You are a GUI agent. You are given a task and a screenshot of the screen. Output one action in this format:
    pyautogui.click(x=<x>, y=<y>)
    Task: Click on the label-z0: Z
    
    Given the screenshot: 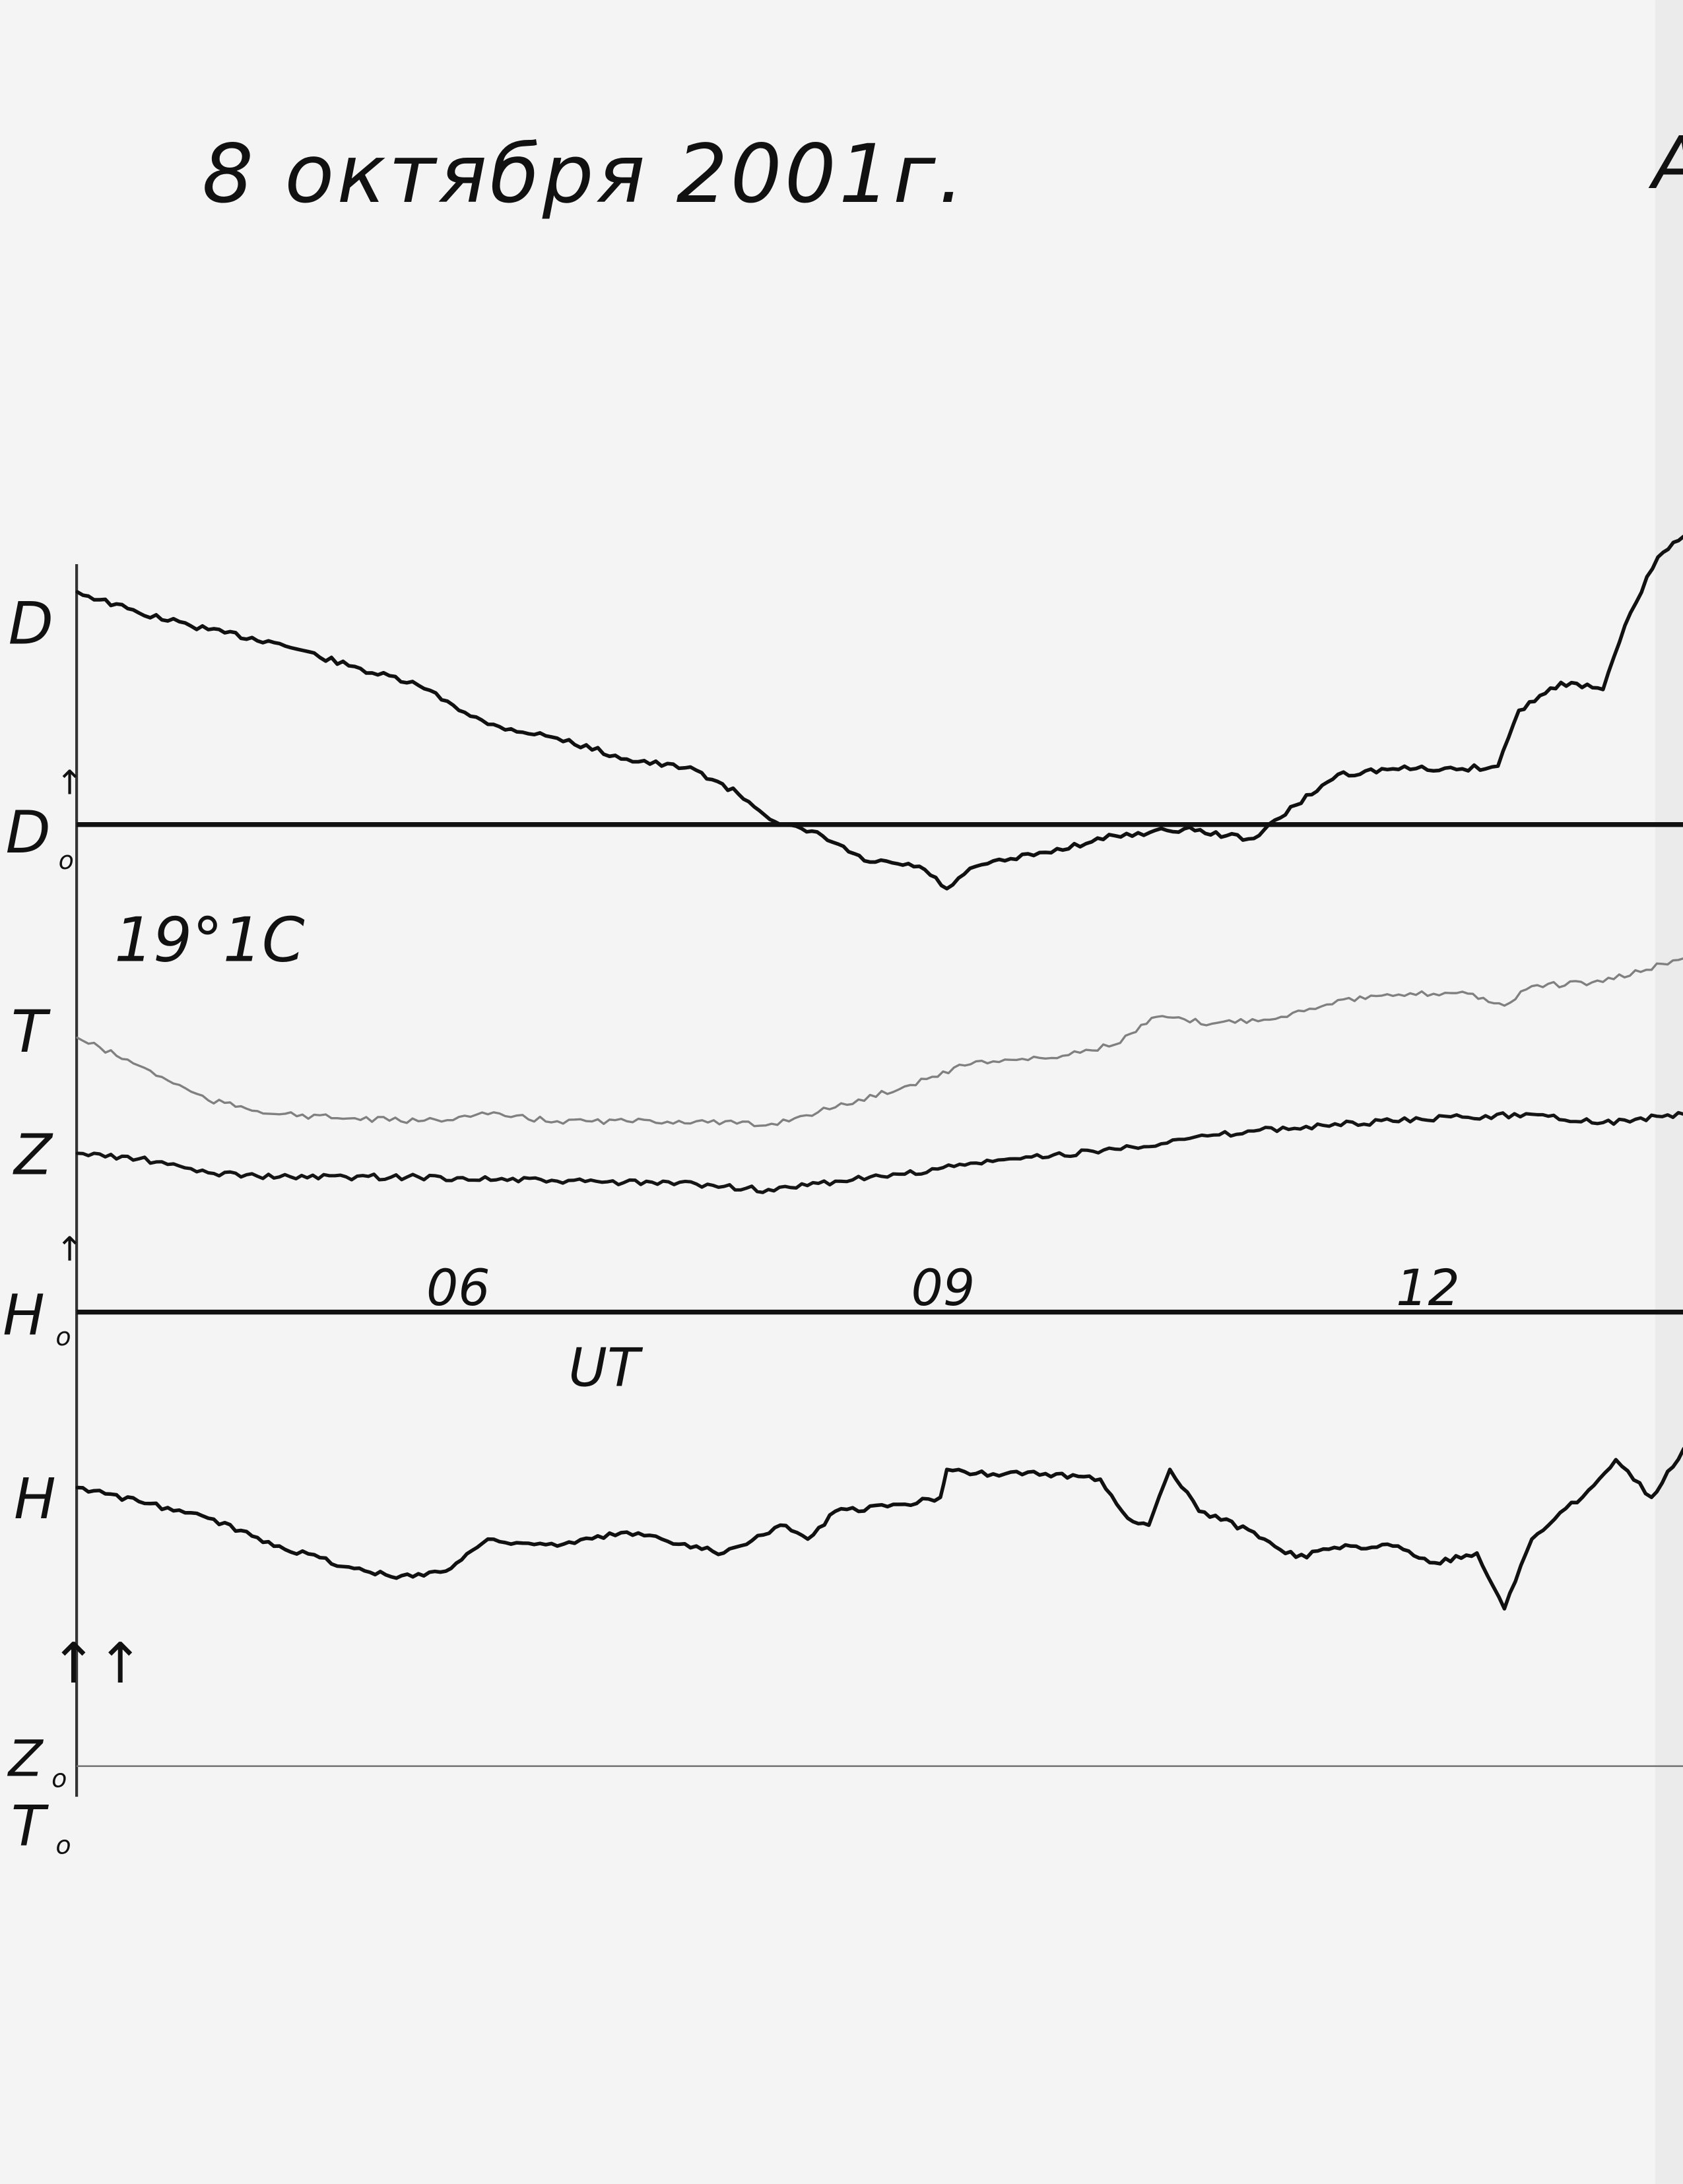 What is the action you would take?
    pyautogui.click(x=25, y=1758)
    